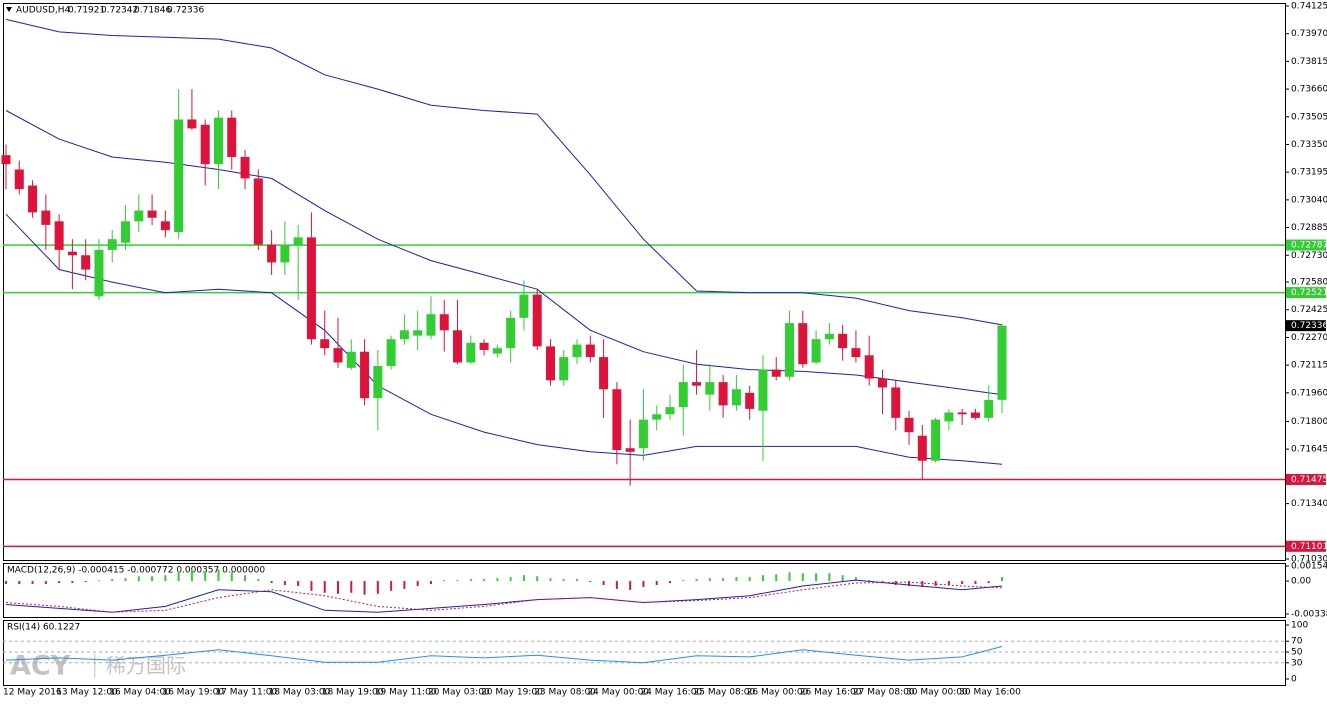 Image resolution: width=1327 pixels, height=704 pixels. I want to click on header-open: 0.71921, so click(86, 11).